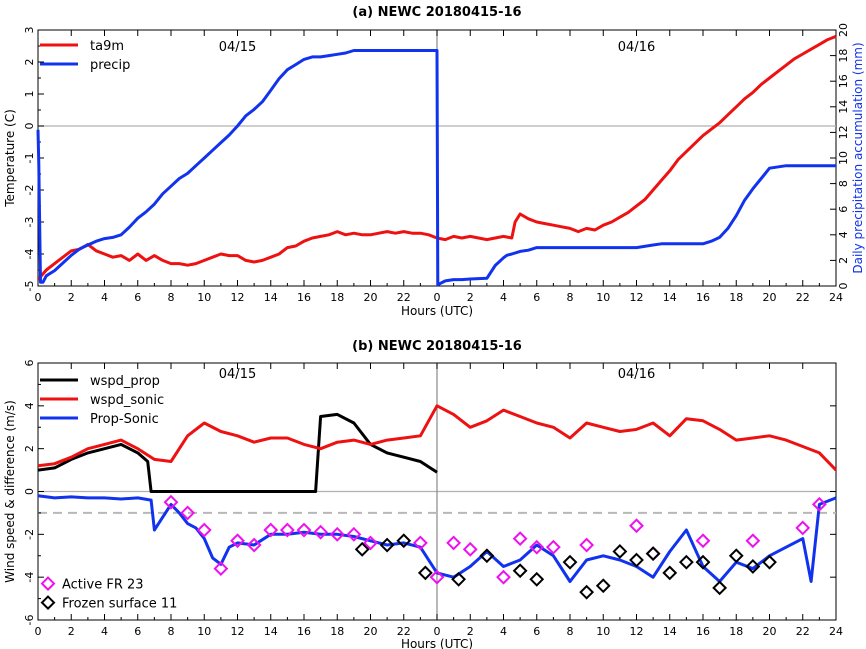 The width and height of the screenshot is (866, 649). What do you see at coordinates (843, 286) in the screenshot?
I see `y2-tick-label: 0` at bounding box center [843, 286].